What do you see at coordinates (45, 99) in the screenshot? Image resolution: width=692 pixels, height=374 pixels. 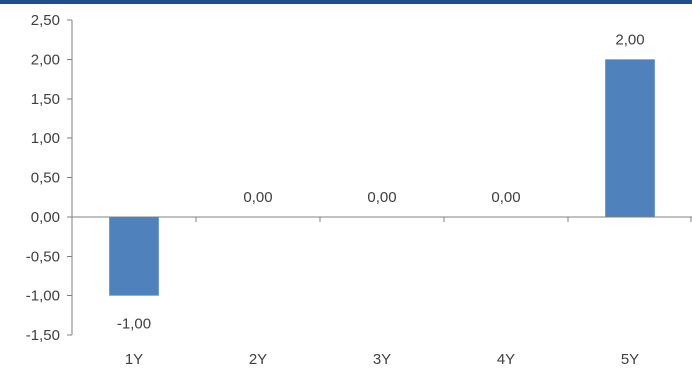 I see `y-tick-label: 1,50` at bounding box center [45, 99].